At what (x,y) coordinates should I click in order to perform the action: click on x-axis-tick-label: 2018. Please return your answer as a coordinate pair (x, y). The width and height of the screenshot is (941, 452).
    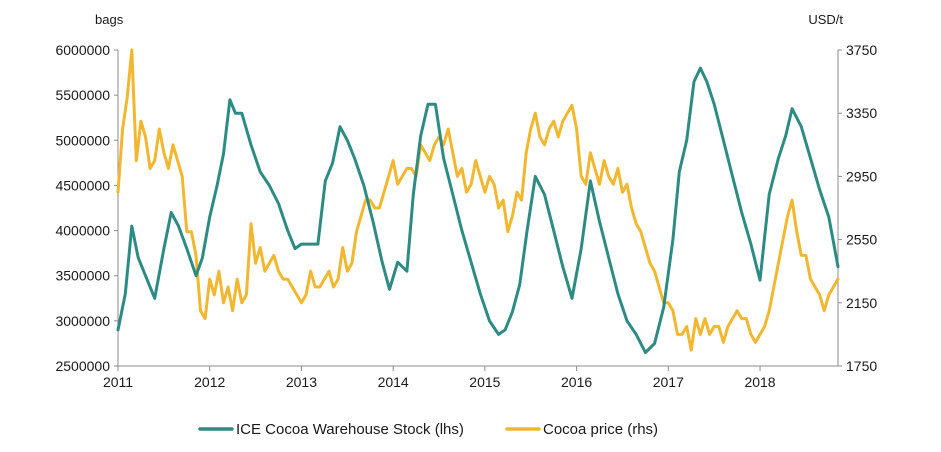
    Looking at the image, I should click on (759, 382).